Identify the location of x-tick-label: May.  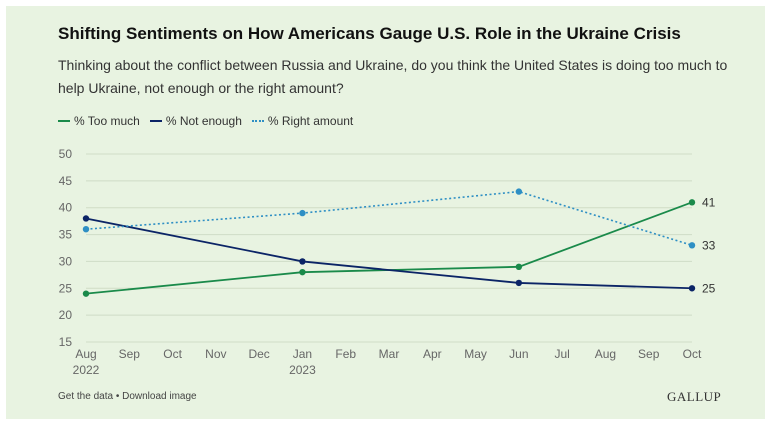
(475, 354).